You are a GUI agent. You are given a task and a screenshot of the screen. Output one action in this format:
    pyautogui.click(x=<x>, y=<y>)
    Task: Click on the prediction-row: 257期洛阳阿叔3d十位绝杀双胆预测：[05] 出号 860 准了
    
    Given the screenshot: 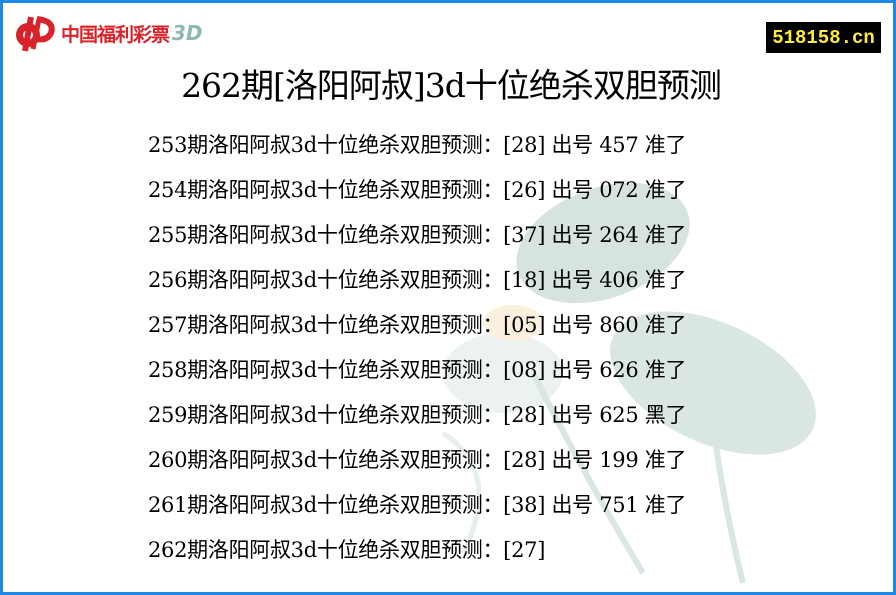 What is the action you would take?
    pyautogui.click(x=417, y=325)
    